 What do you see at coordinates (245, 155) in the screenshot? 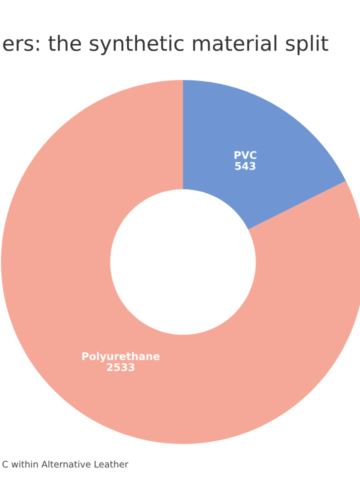
I see `slice-label: PVC` at bounding box center [245, 155].